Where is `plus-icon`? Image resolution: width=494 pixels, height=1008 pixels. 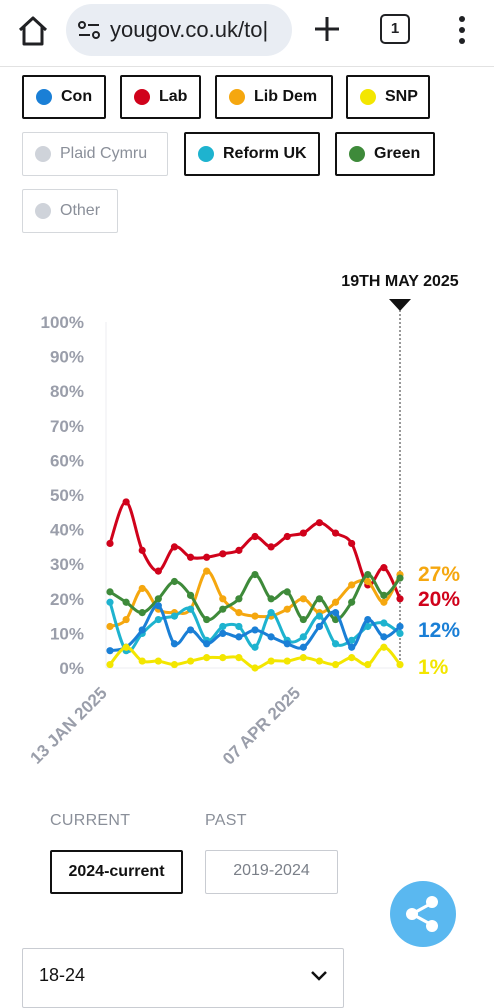 plus-icon is located at coordinates (327, 29).